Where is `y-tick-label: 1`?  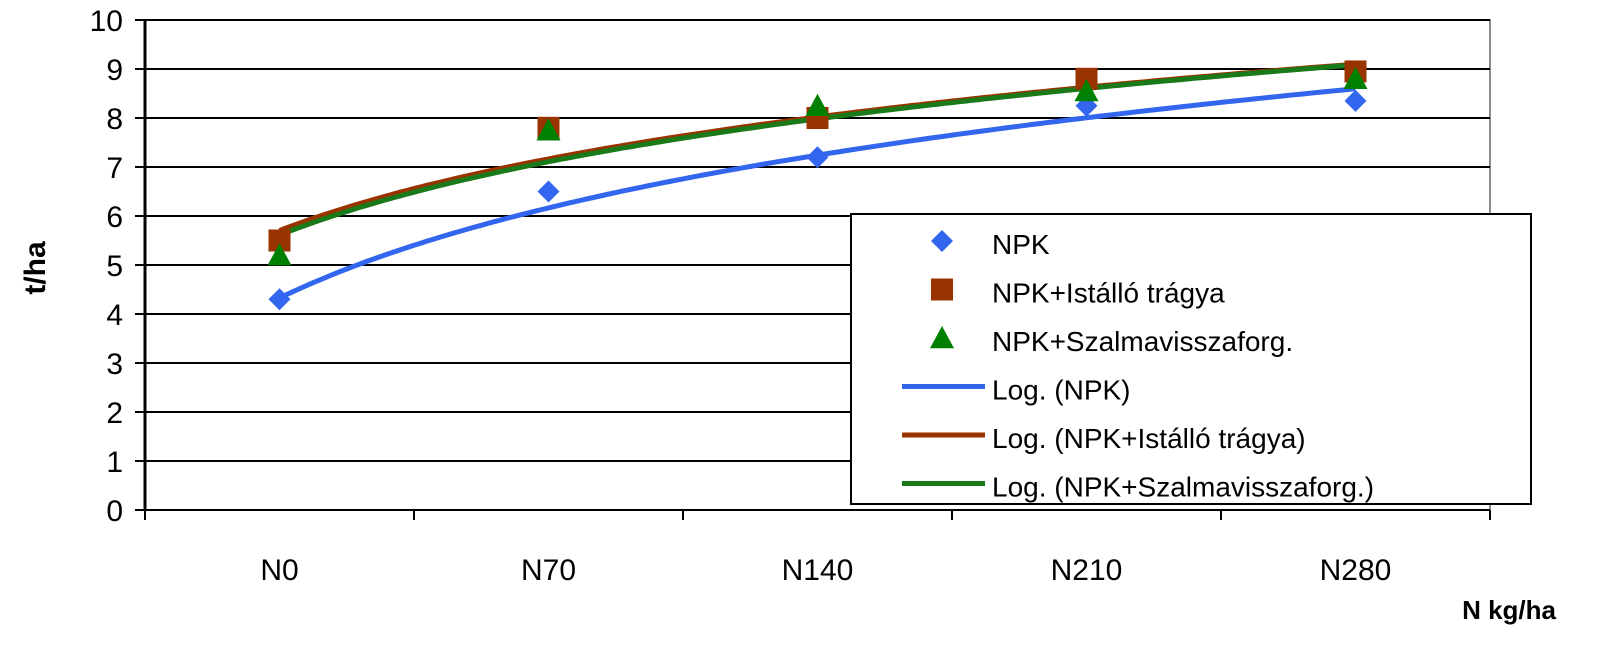
y-tick-label: 1 is located at coordinates (114, 462).